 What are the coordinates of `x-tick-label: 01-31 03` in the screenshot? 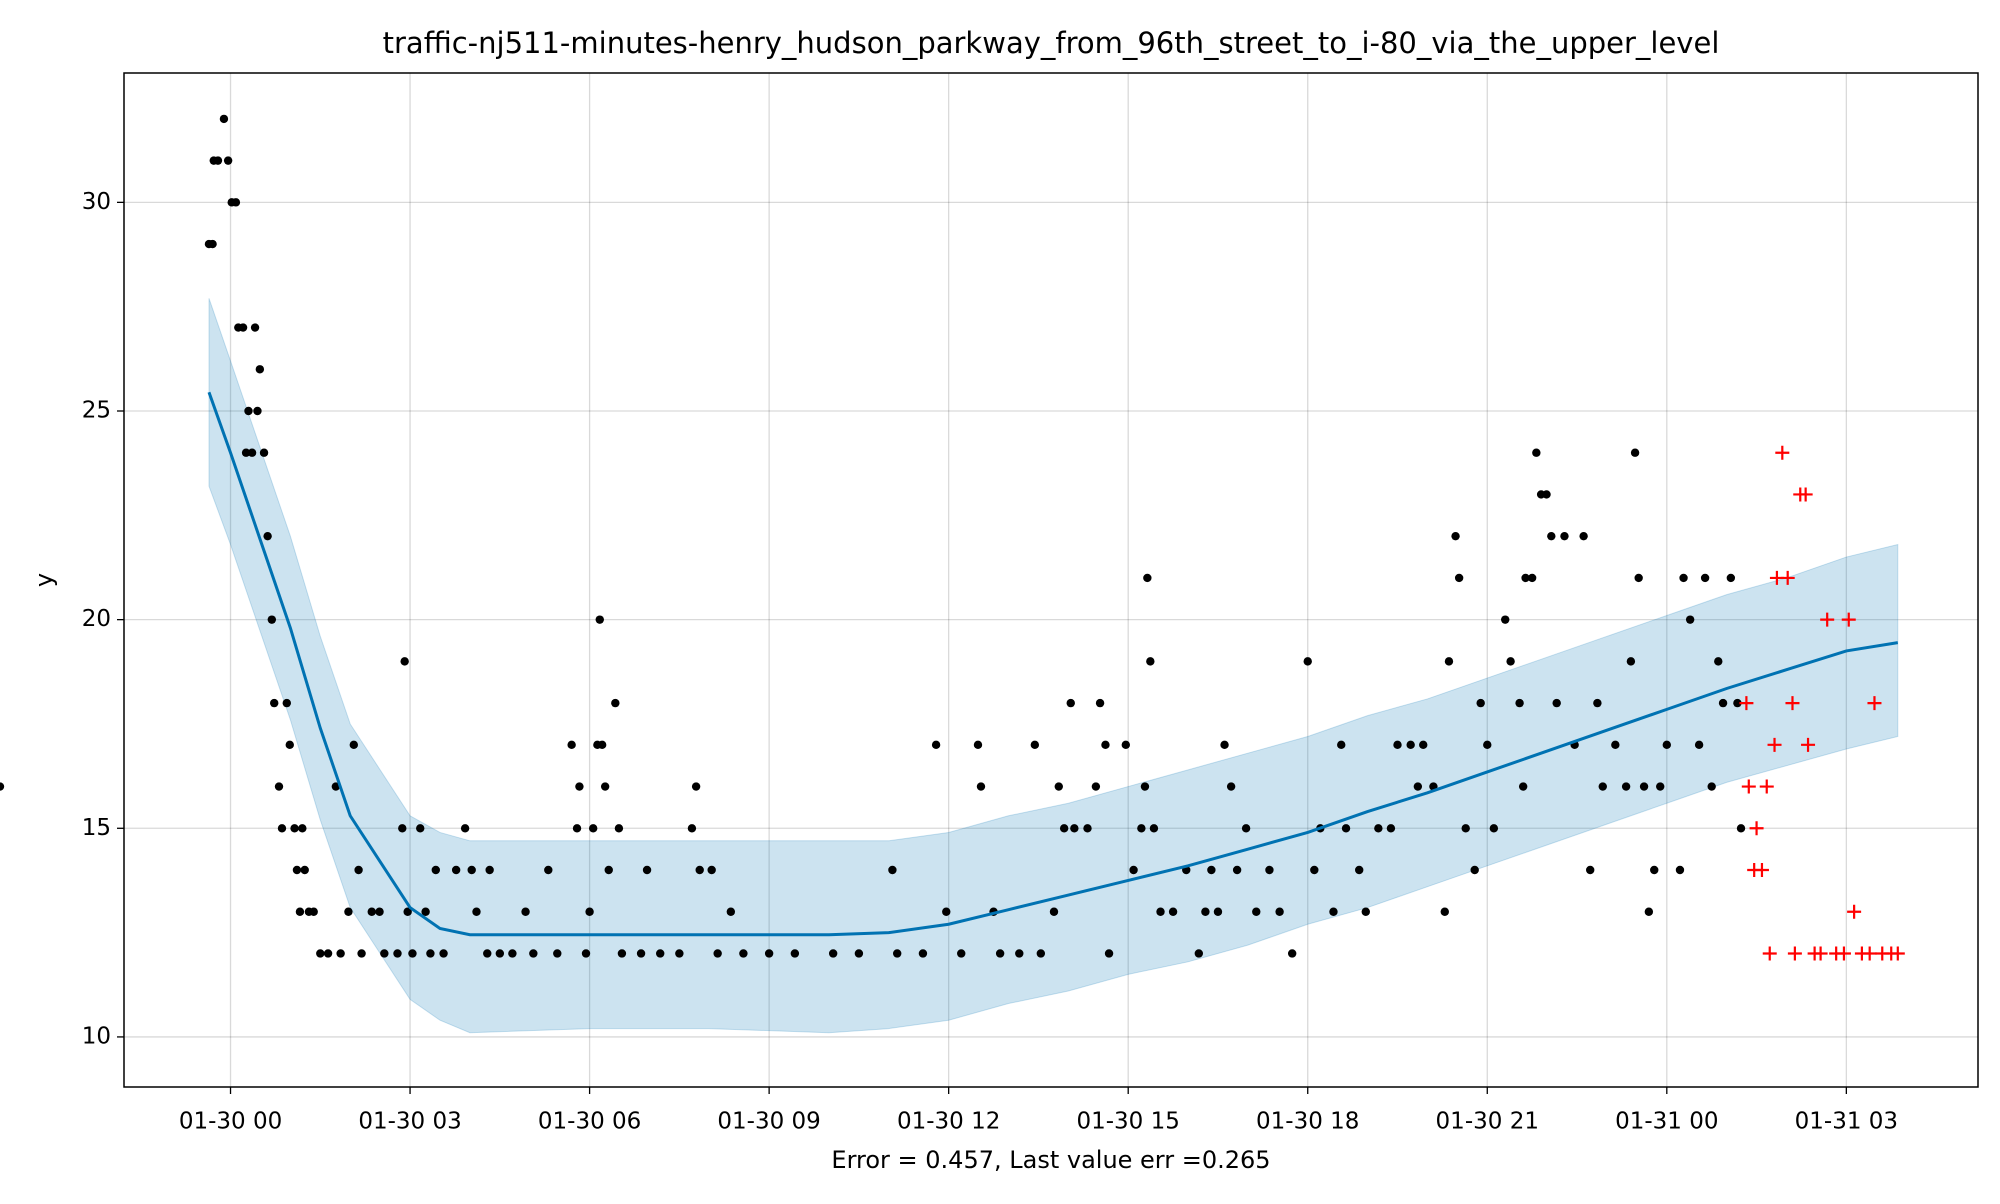 It's located at (1846, 1122).